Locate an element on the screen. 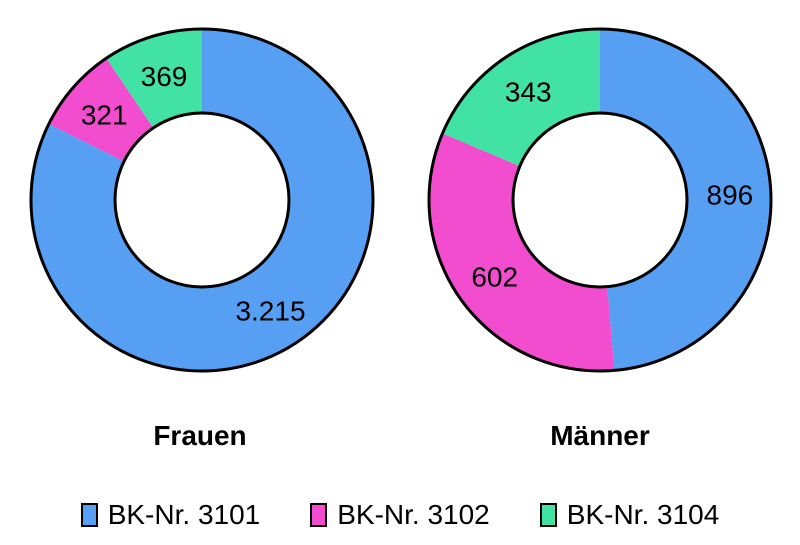  pie-slice-BK-Nr. 3101 is located at coordinates (685, 200).